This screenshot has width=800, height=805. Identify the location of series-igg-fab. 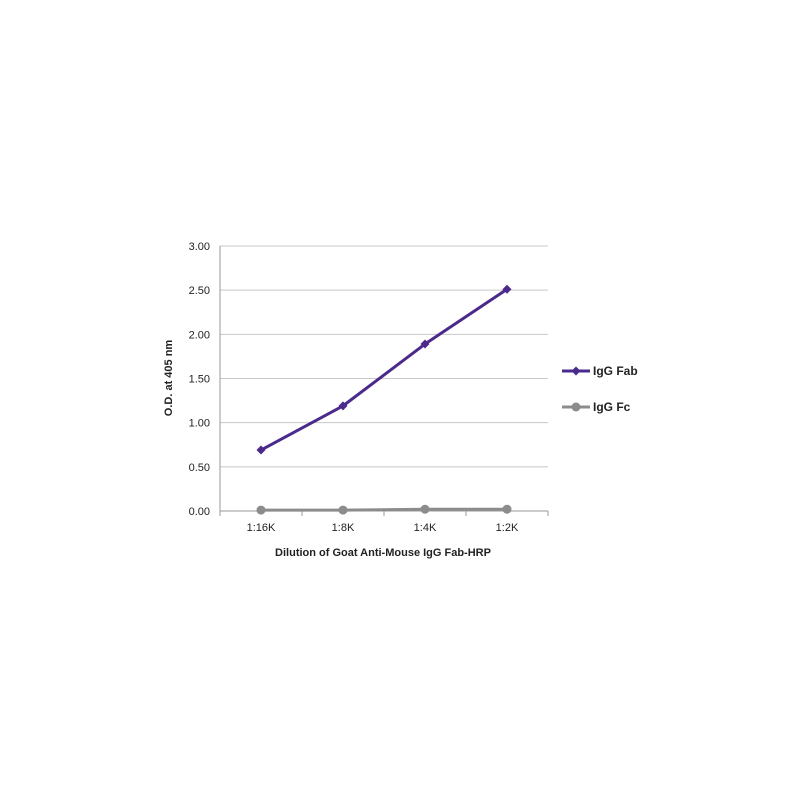
(384, 369).